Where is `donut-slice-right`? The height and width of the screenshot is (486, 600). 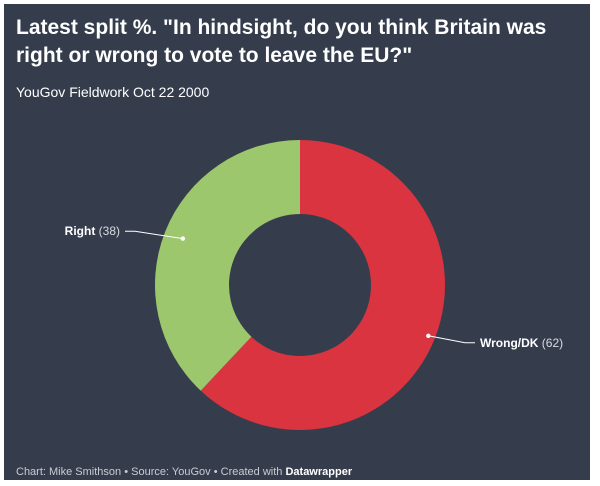
donut-slice-right is located at coordinates (227, 265).